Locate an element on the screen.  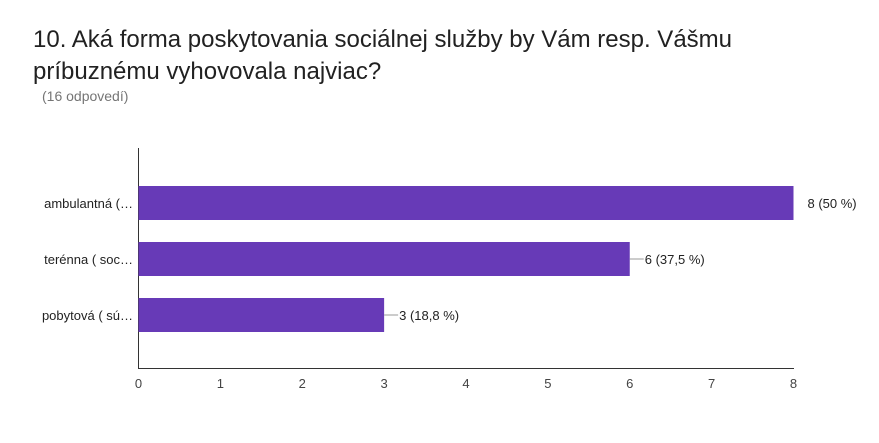
x-tick-label: 7 is located at coordinates (711, 383).